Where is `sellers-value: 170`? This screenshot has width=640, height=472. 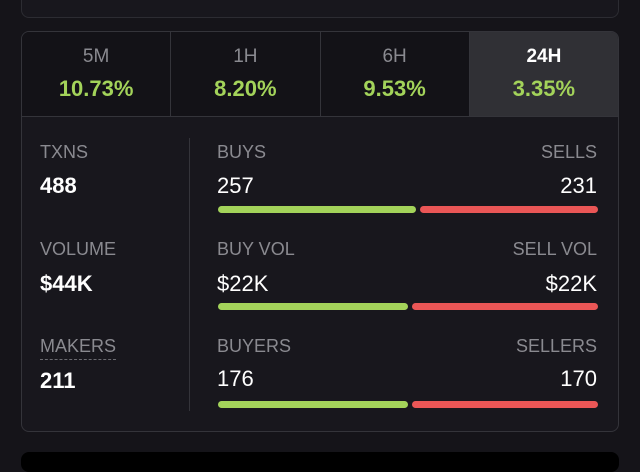
sellers-value: 170 is located at coordinates (578, 378).